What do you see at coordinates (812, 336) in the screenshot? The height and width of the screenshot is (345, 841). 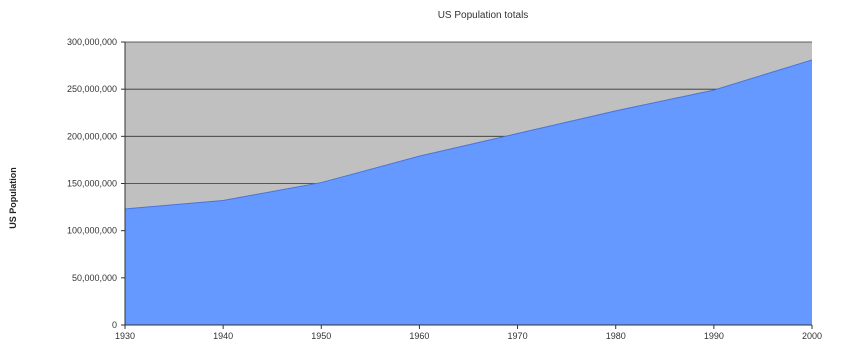 I see `x-tick-label: 2000` at bounding box center [812, 336].